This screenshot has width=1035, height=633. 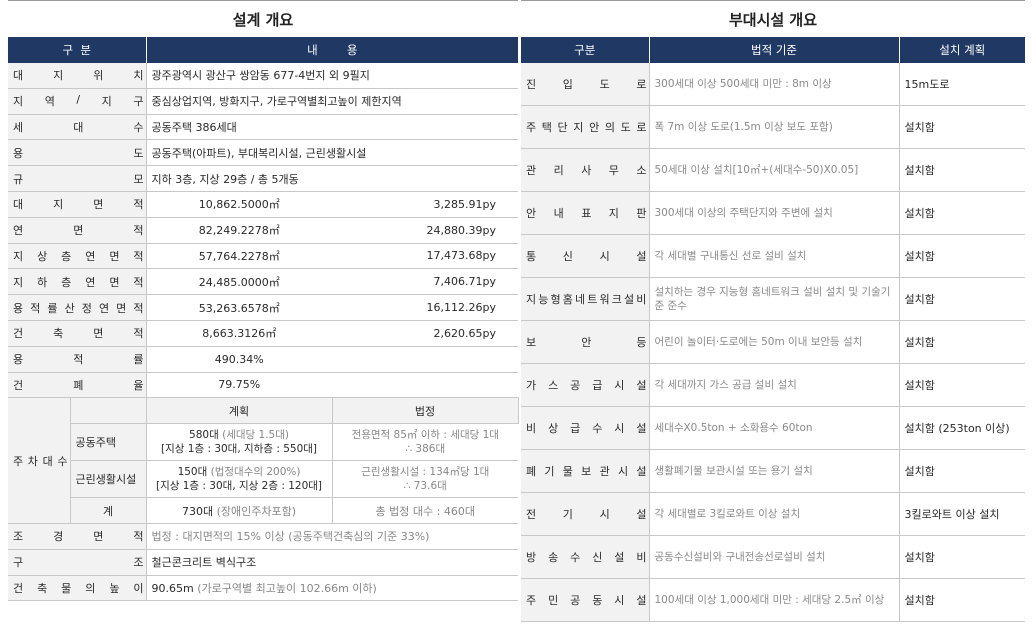 I want to click on parking-total-count: 730대, so click(x=199, y=511).